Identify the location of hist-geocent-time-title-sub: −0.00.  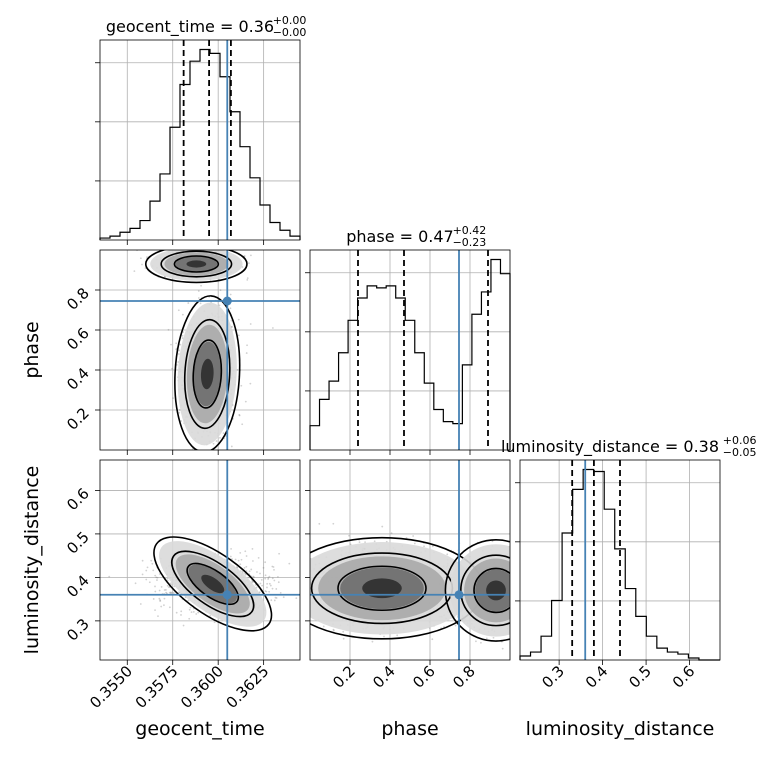
(290, 32).